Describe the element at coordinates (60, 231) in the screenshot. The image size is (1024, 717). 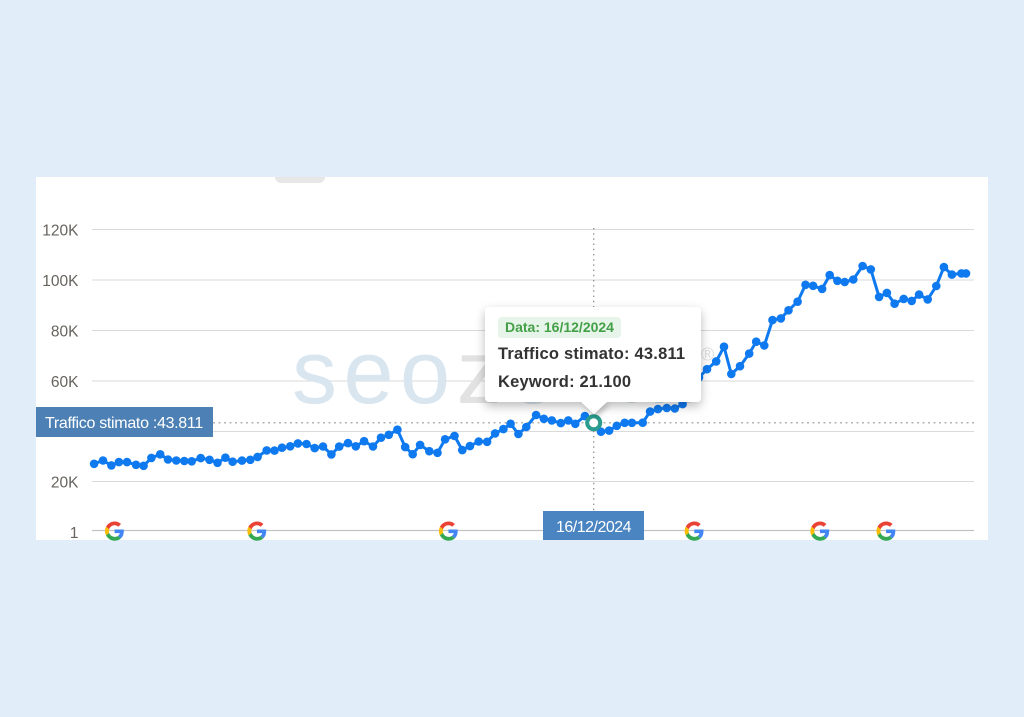
I see `svg-text: 120K` at that location.